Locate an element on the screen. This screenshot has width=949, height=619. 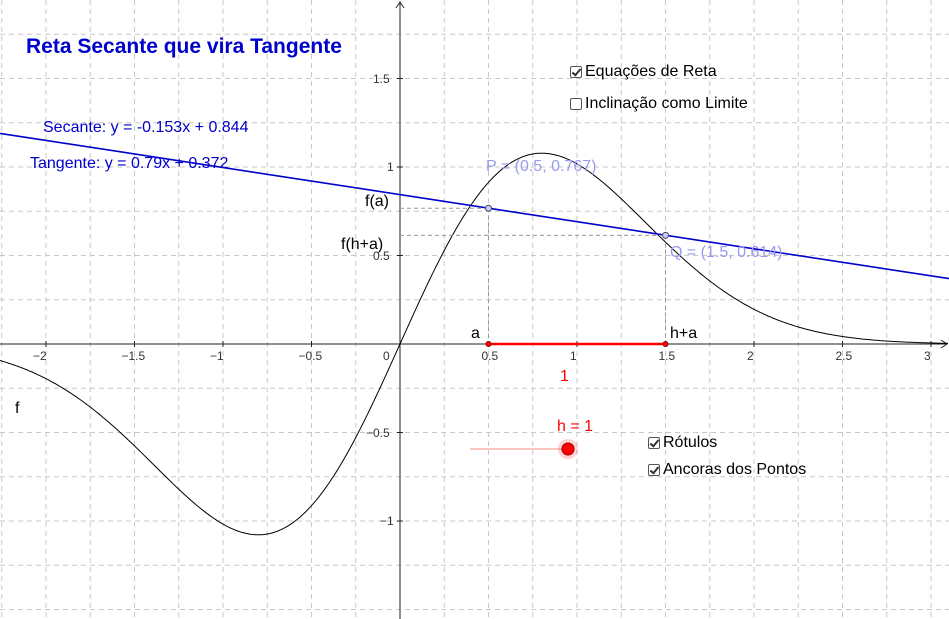
checkbox-ancoras-dos-pontos: Ancoras dos Pontos is located at coordinates (727, 470).